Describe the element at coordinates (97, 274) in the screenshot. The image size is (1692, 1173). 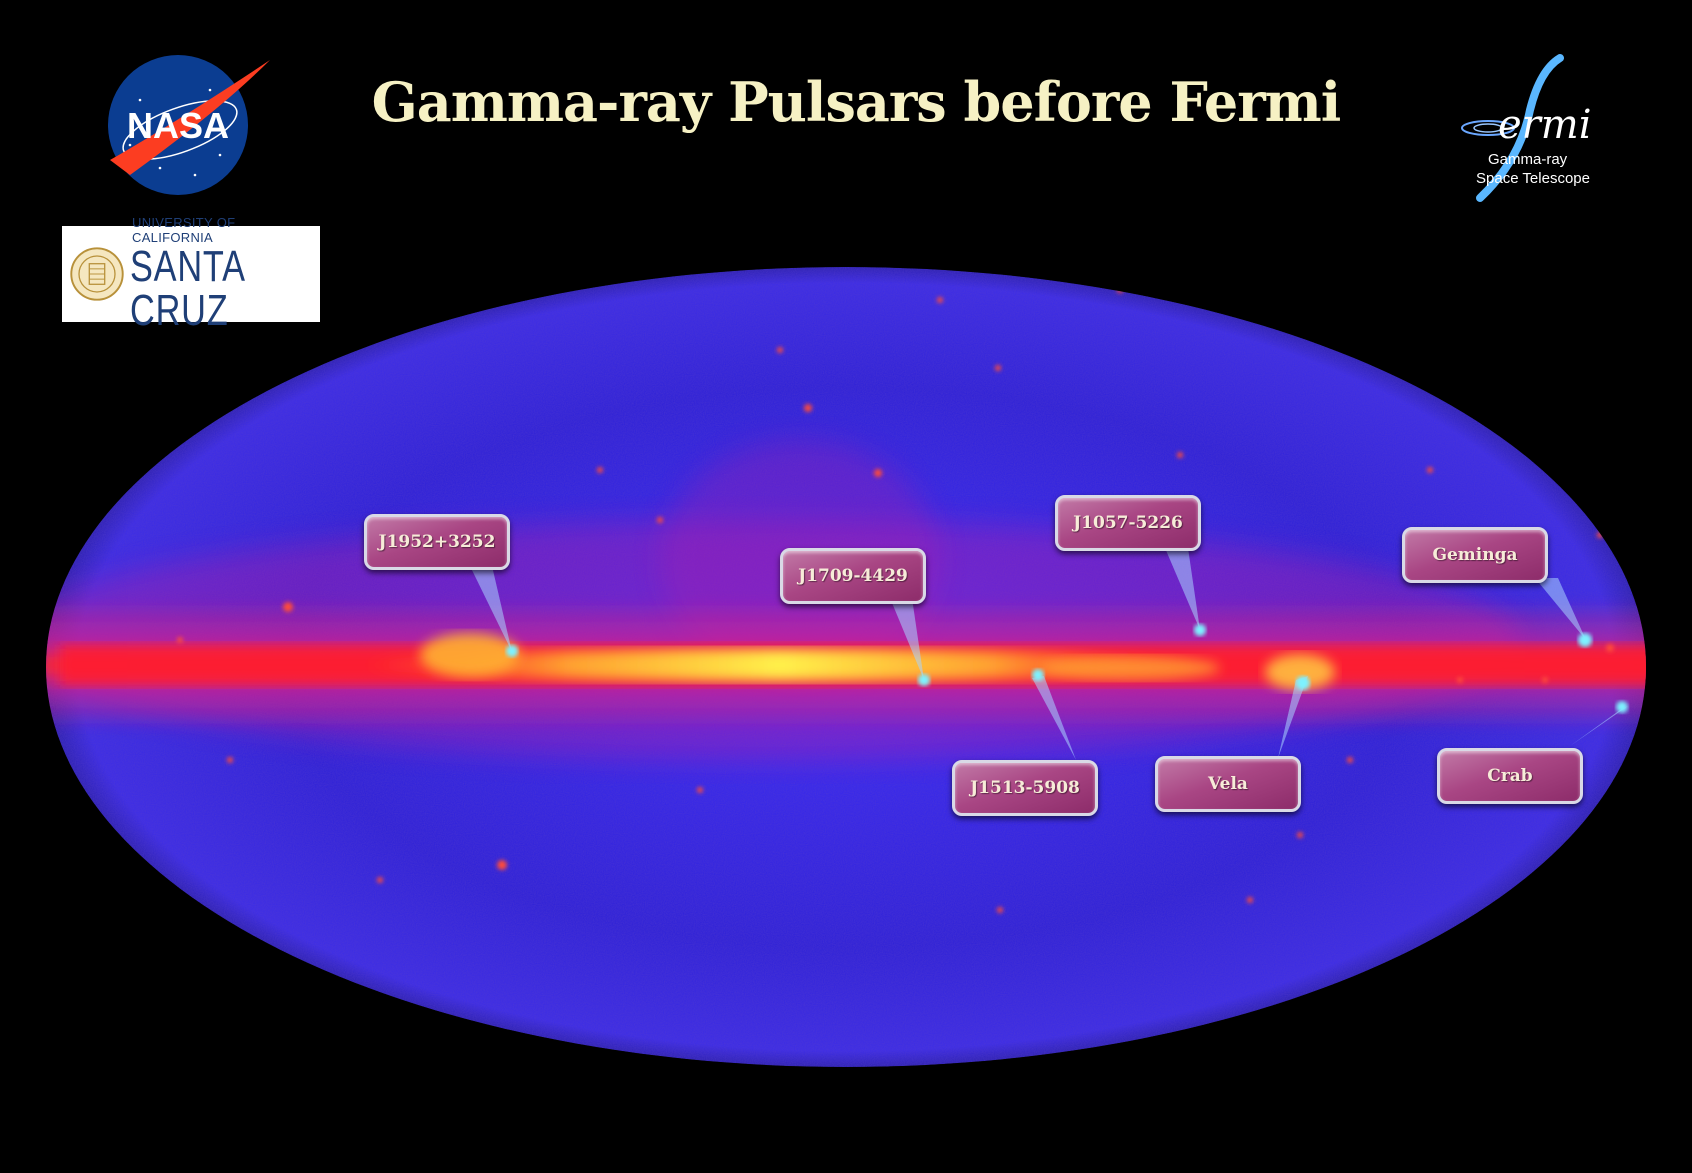
I see `ucsc-seal-icon` at that location.